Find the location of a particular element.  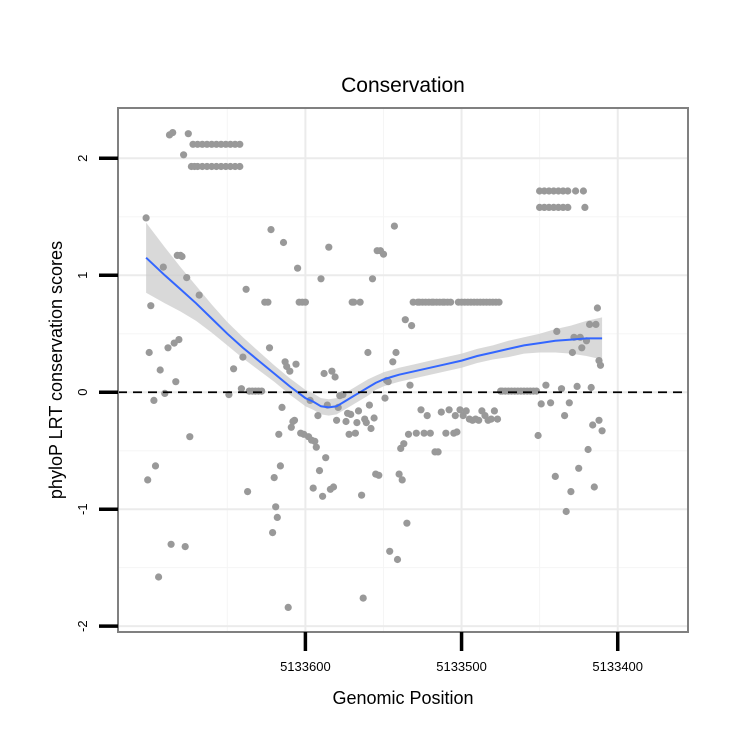

x-tick-label: 5133600 is located at coordinates (305, 666).